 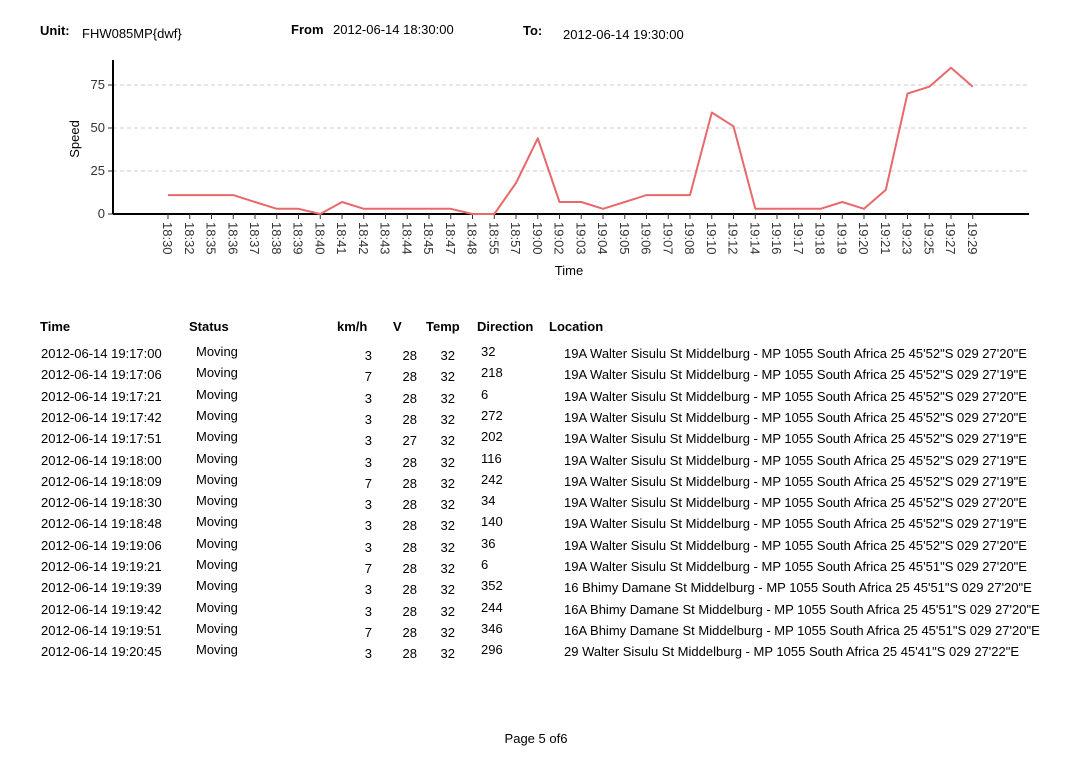 I want to click on cell-time: 2012-06-14 19:17:51, so click(x=101, y=439).